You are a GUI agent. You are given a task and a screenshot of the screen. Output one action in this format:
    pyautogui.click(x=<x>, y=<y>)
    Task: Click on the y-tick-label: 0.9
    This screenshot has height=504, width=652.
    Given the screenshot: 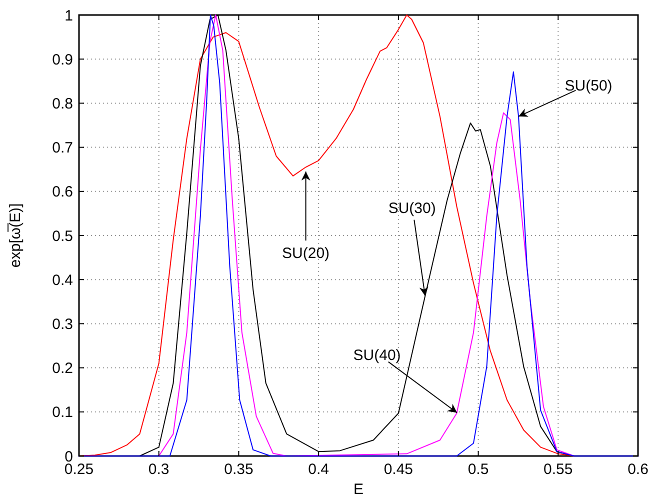 What is the action you would take?
    pyautogui.click(x=62, y=59)
    